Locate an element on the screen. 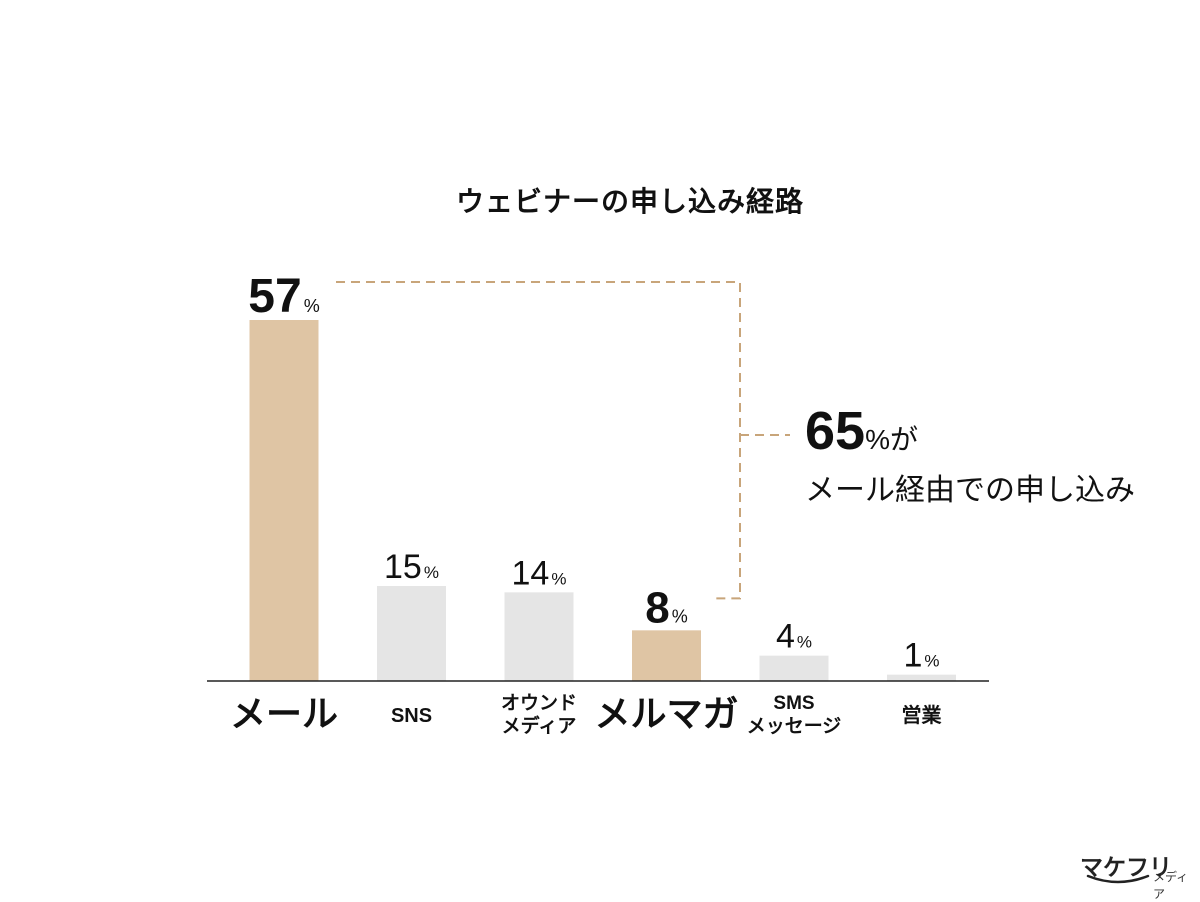  category-label-1: メール is located at coordinates (284, 713).